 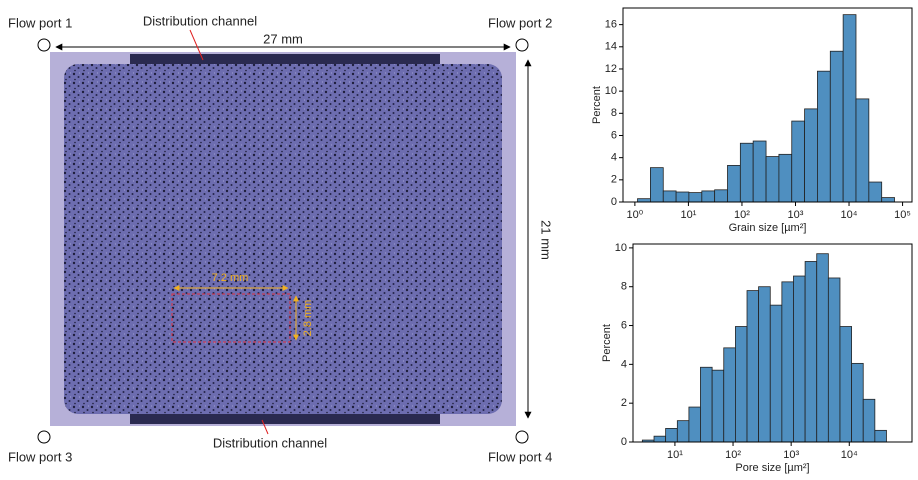 I want to click on roi-width: 7.2 mm, so click(x=230, y=278).